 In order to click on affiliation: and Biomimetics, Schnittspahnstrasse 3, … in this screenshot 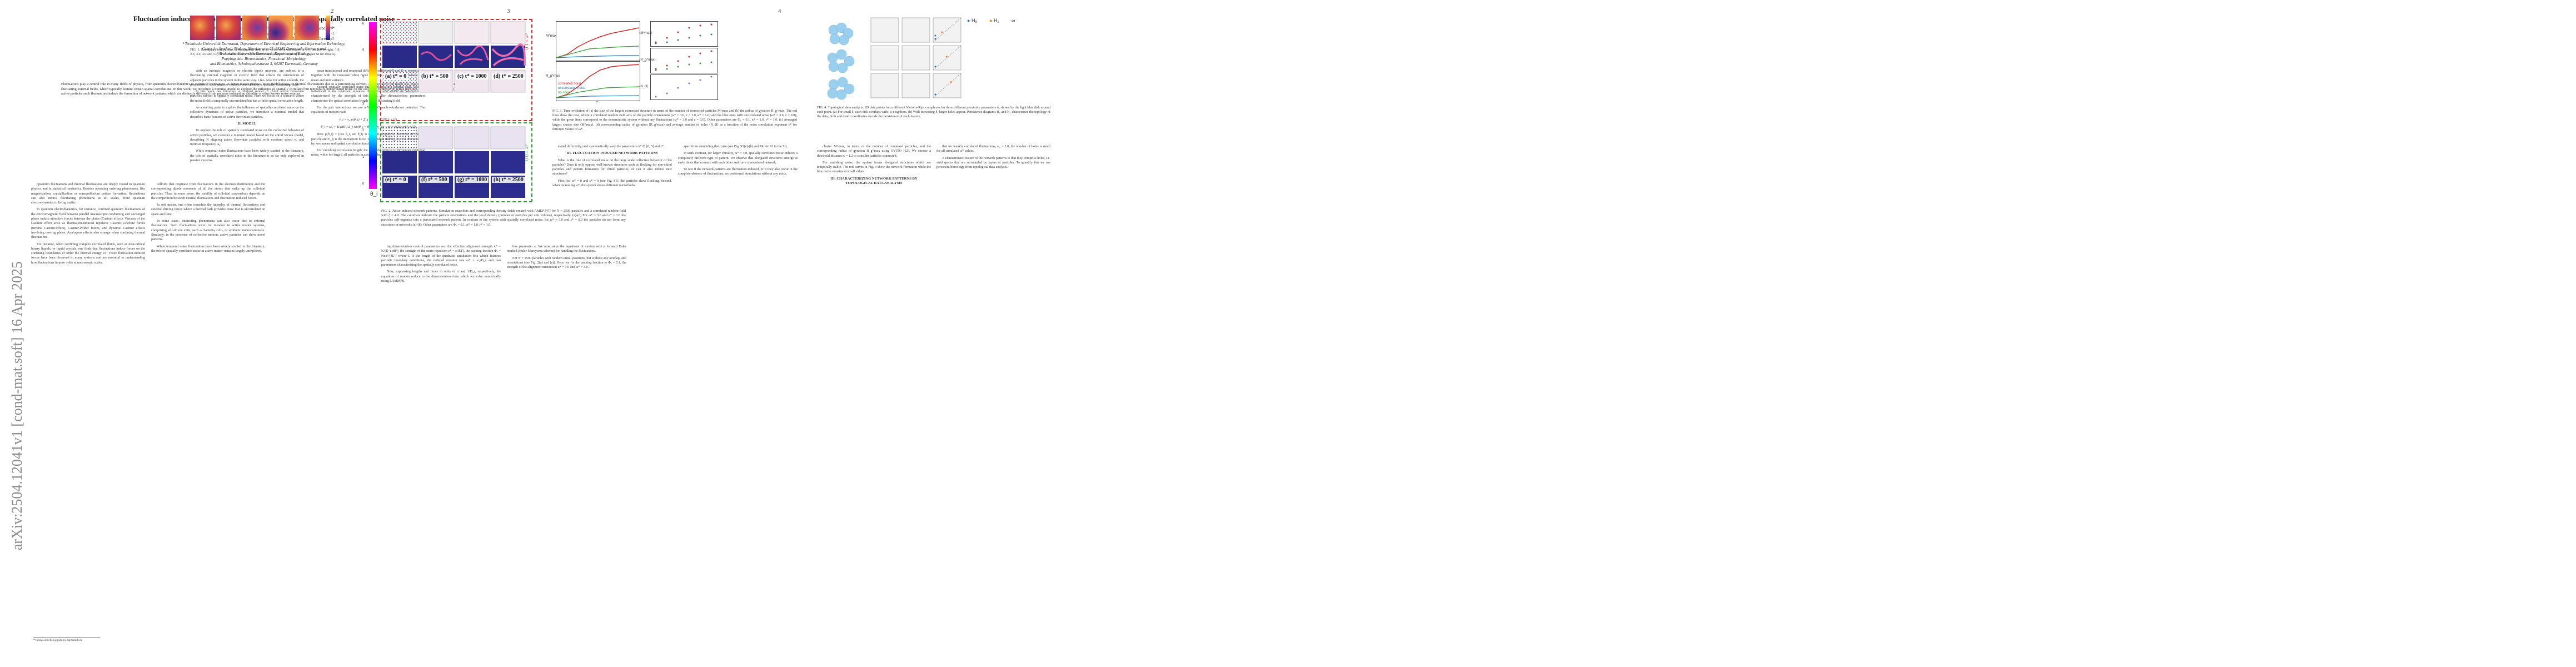, I will do `click(264, 64)`.